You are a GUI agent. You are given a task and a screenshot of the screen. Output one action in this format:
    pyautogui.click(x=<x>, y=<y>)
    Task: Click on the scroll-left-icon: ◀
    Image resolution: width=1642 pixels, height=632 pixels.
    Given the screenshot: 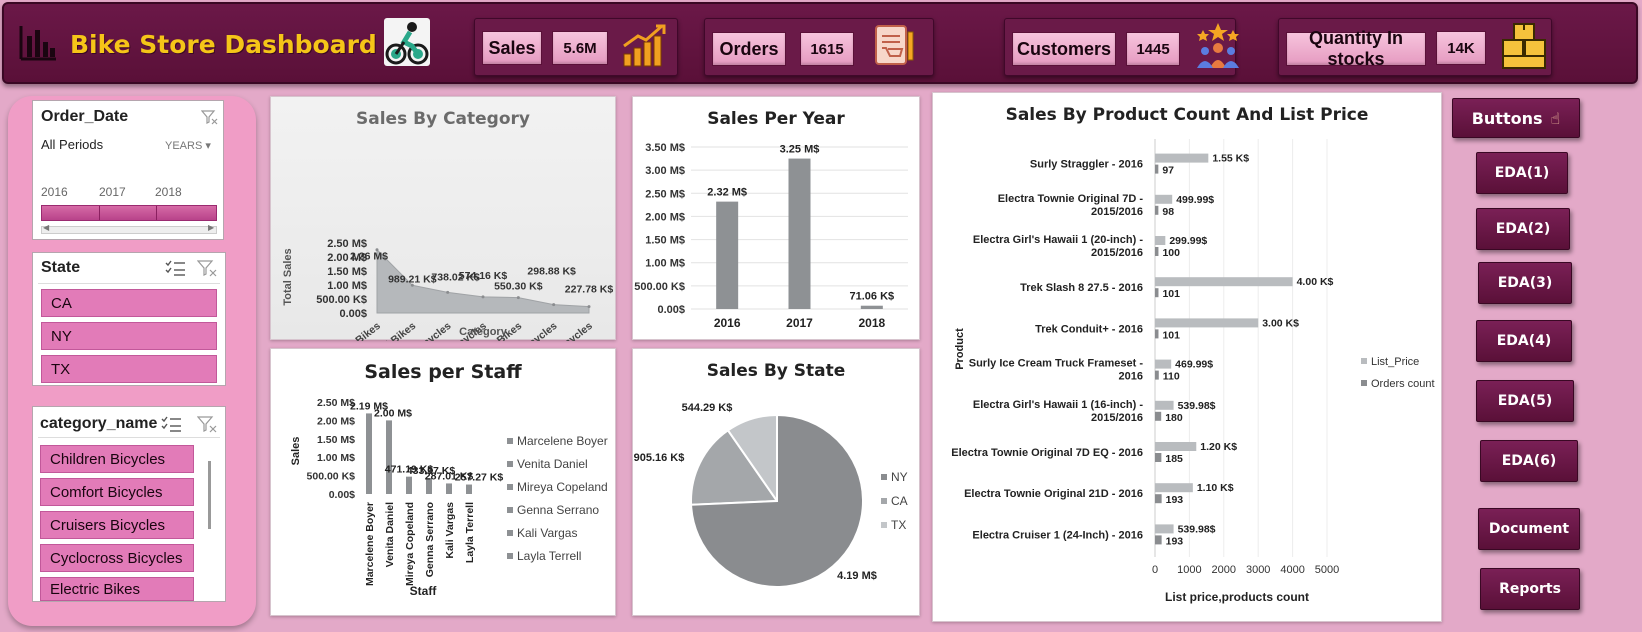 What is the action you would take?
    pyautogui.click(x=46, y=227)
    